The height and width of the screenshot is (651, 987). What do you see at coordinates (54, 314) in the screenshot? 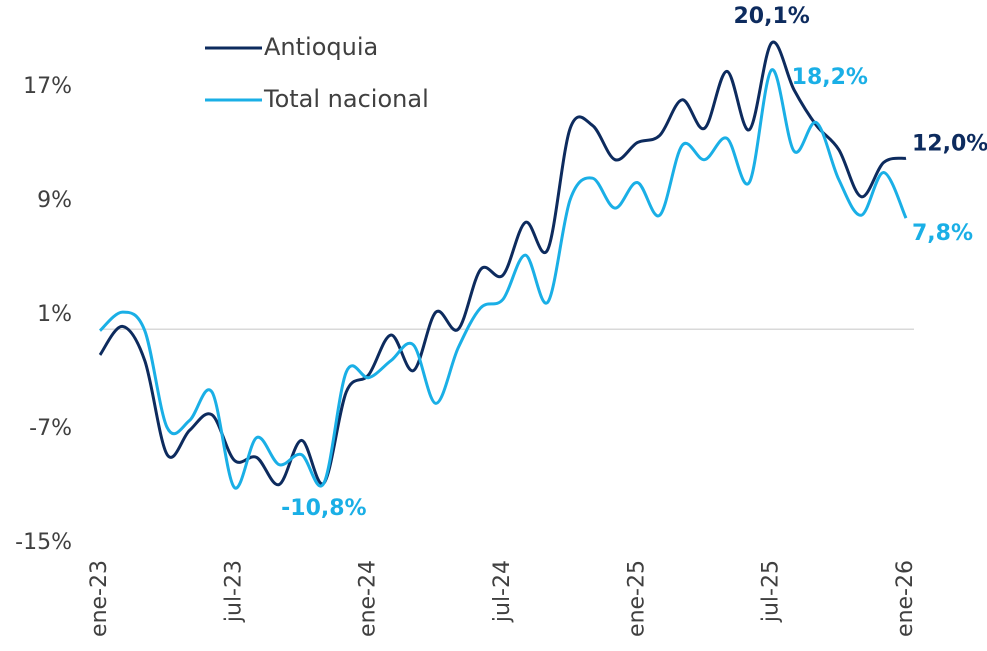
I see `y-tick-label: 1%` at bounding box center [54, 314].